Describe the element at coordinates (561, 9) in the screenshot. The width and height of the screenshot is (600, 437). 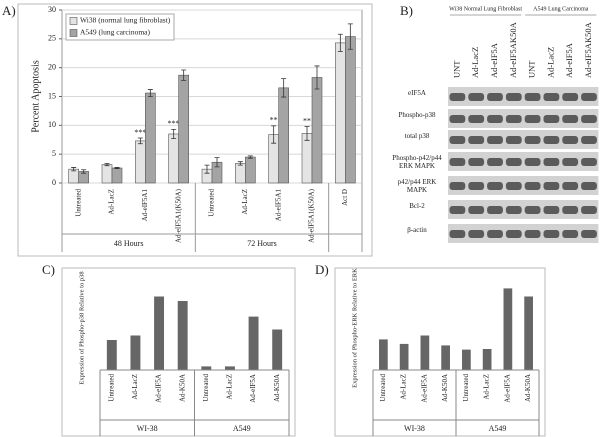
I see `blot-group-label: A549 Lung Carcinoma` at that location.